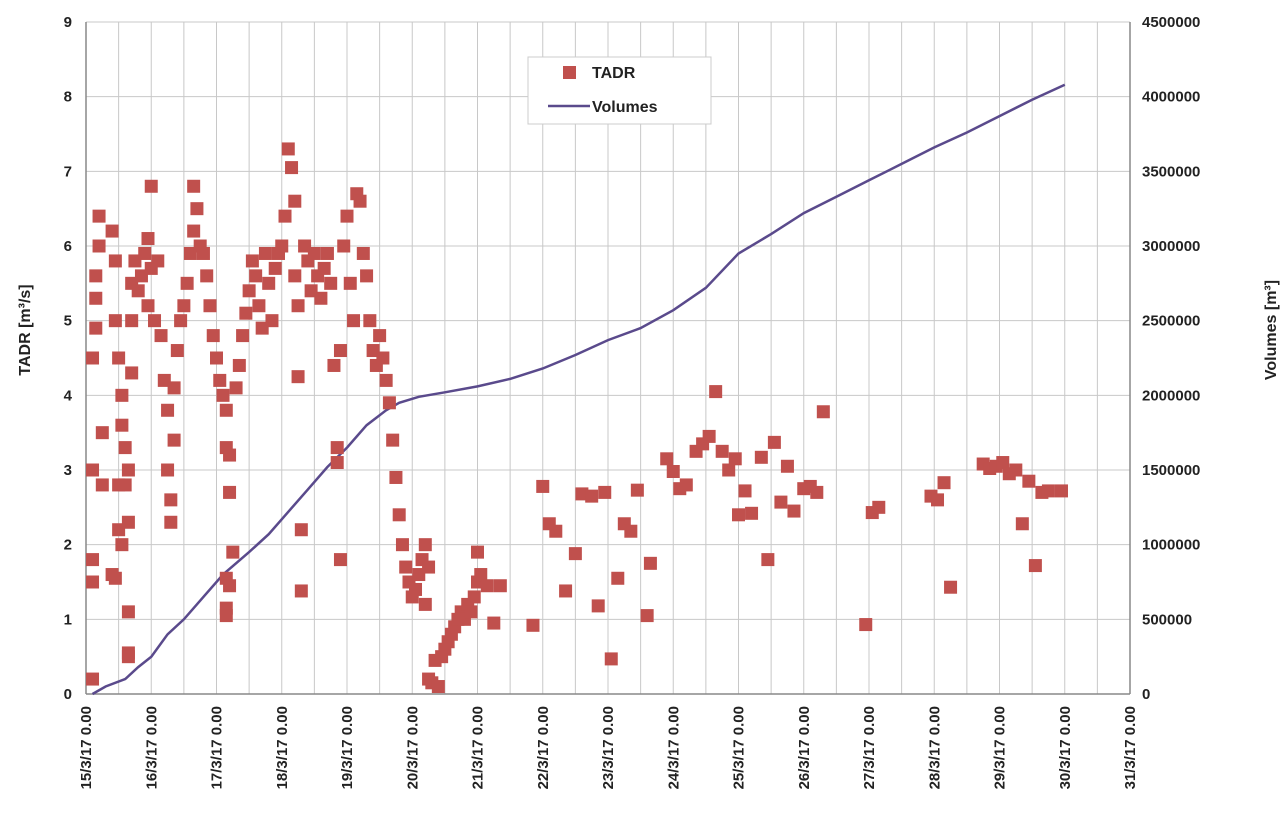 This screenshot has width=1283, height=816. What do you see at coordinates (619, 90) in the screenshot?
I see `legend: TADR Volumes` at bounding box center [619, 90].